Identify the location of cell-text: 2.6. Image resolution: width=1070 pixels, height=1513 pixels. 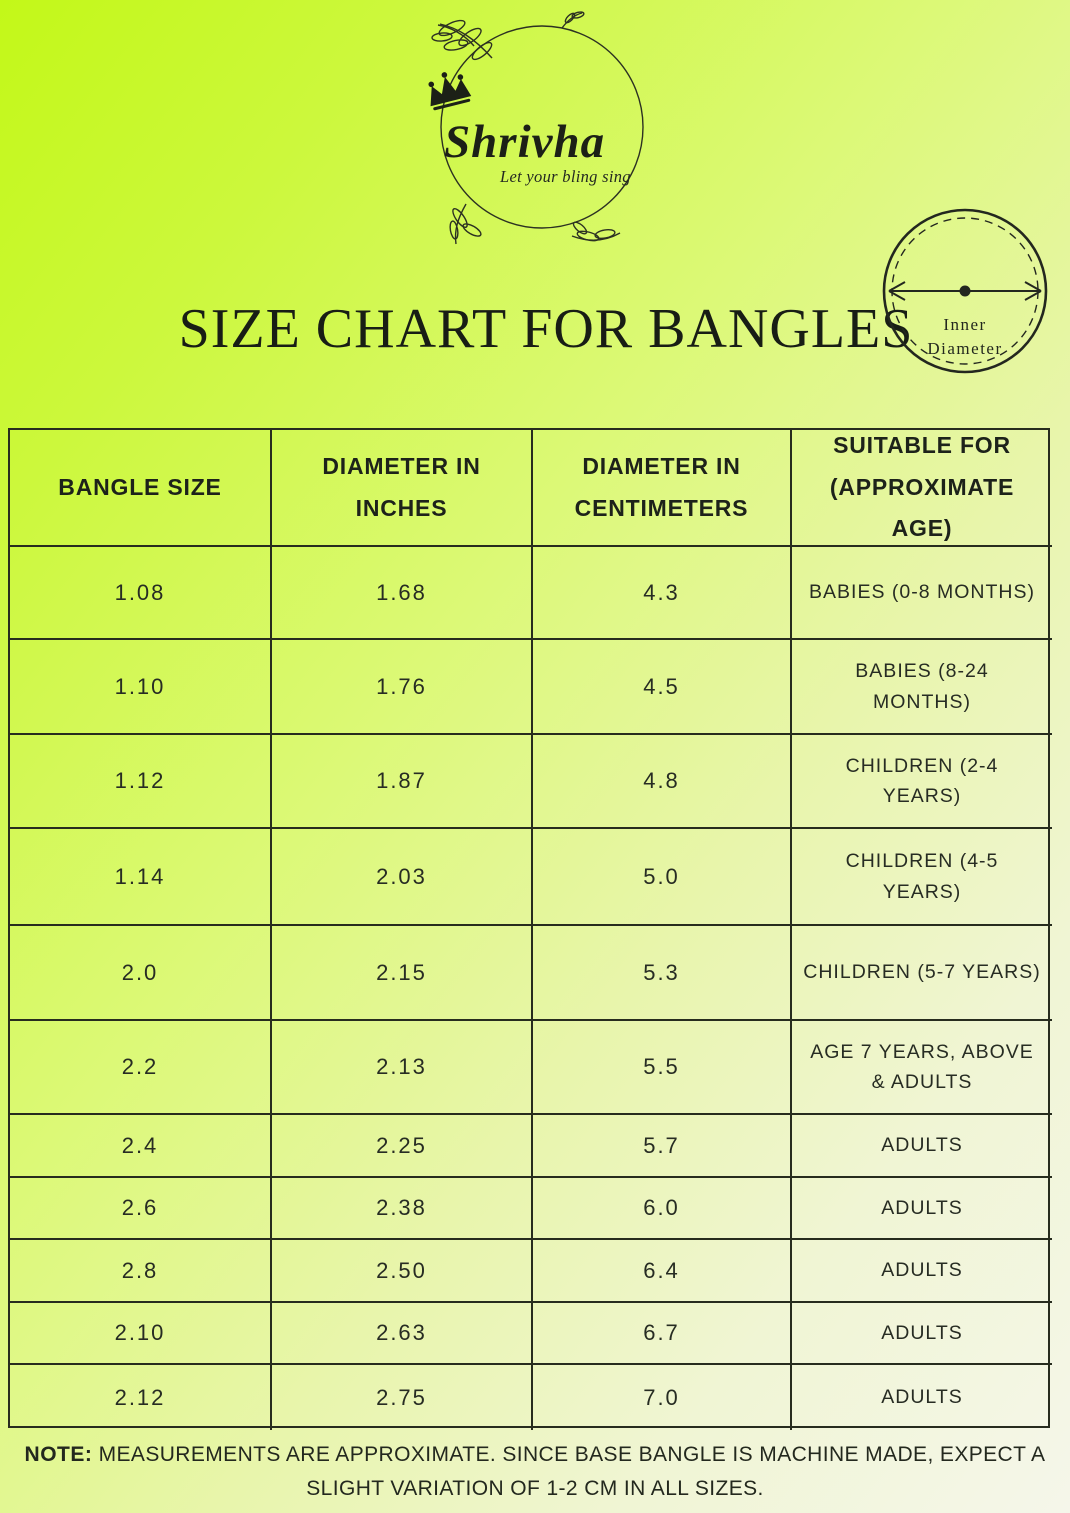
(140, 1207).